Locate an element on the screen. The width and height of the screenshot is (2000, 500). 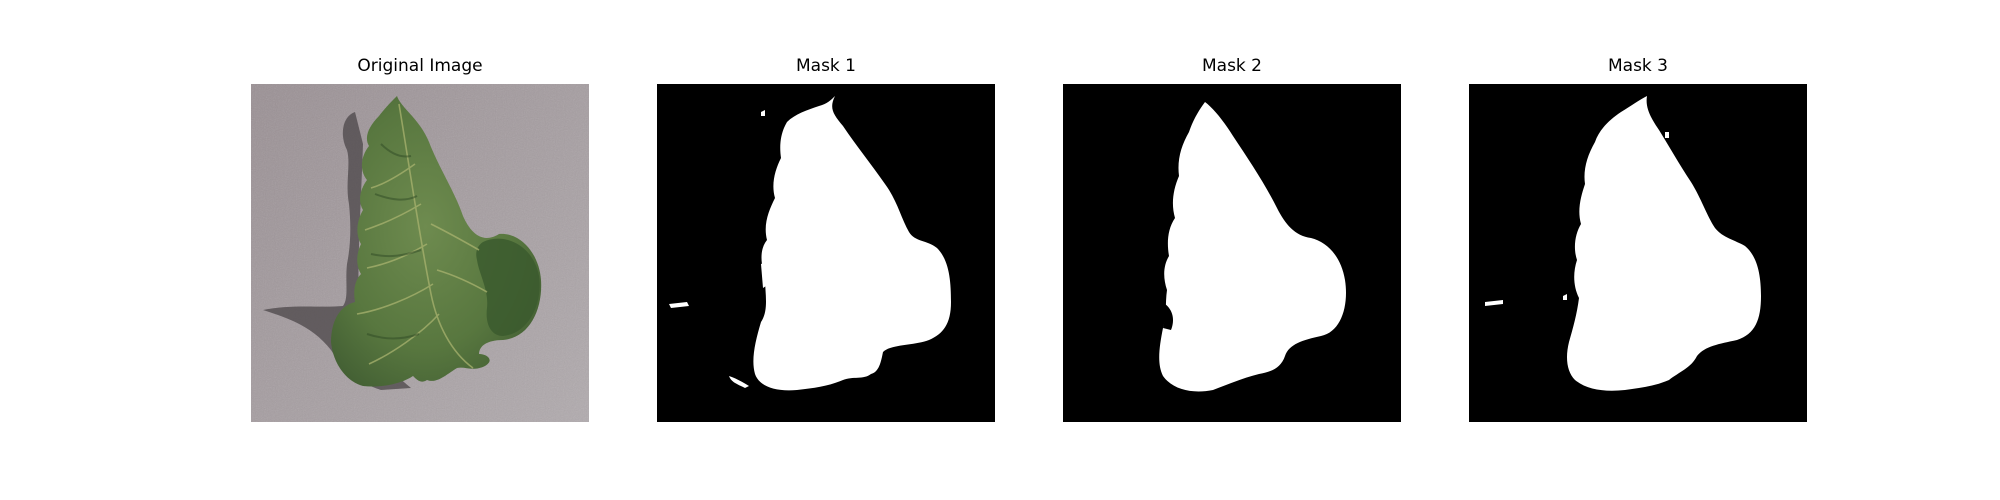
panel-original-image: Original Image is located at coordinates (420, 239).